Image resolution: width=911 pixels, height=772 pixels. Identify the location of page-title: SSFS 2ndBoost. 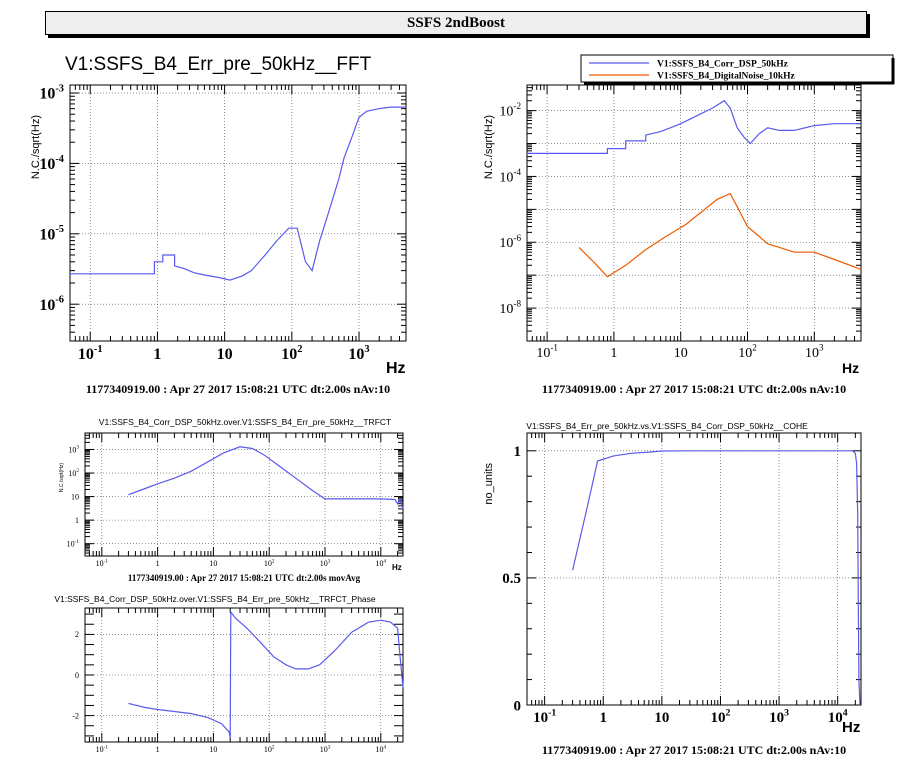
(456, 23).